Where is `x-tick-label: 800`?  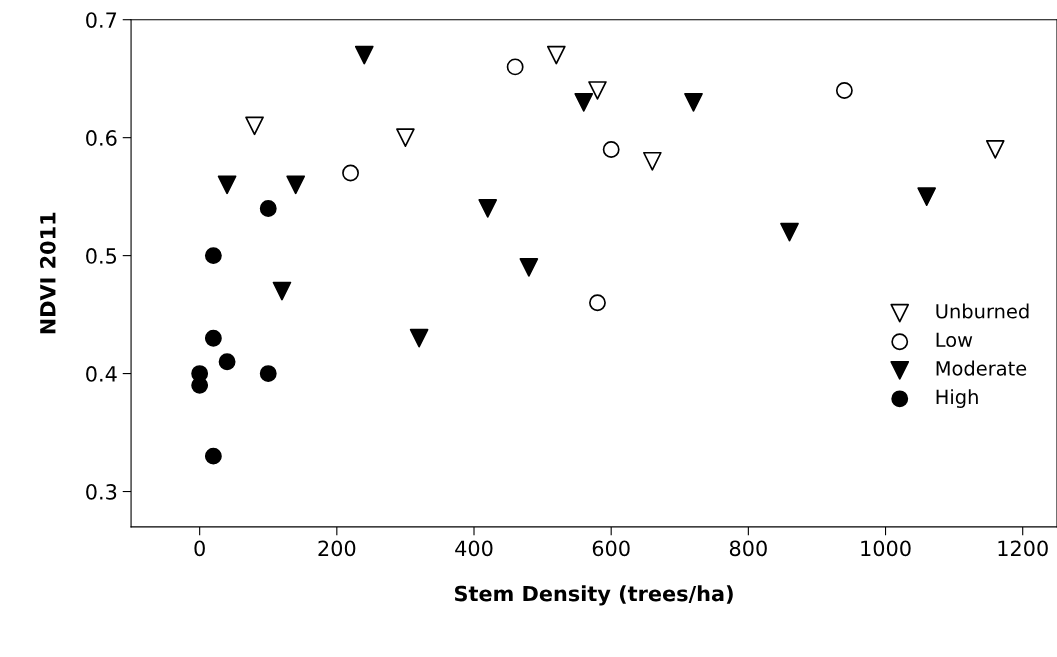 x-tick-label: 800 is located at coordinates (748, 548).